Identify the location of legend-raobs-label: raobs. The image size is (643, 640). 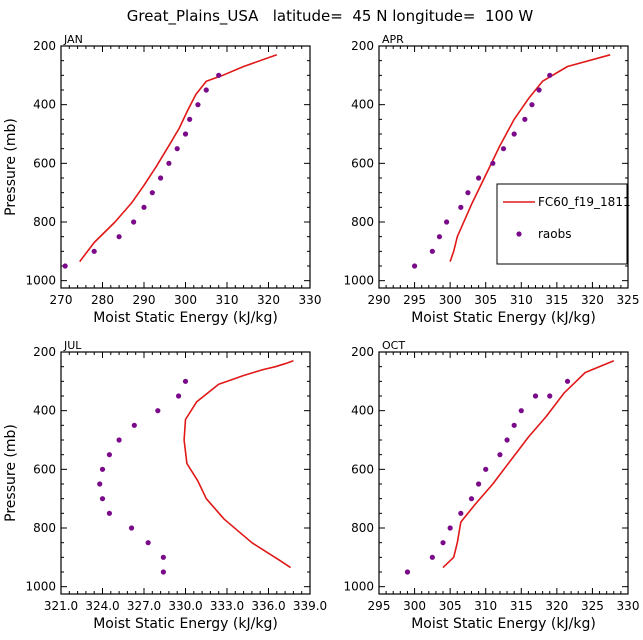
(555, 234).